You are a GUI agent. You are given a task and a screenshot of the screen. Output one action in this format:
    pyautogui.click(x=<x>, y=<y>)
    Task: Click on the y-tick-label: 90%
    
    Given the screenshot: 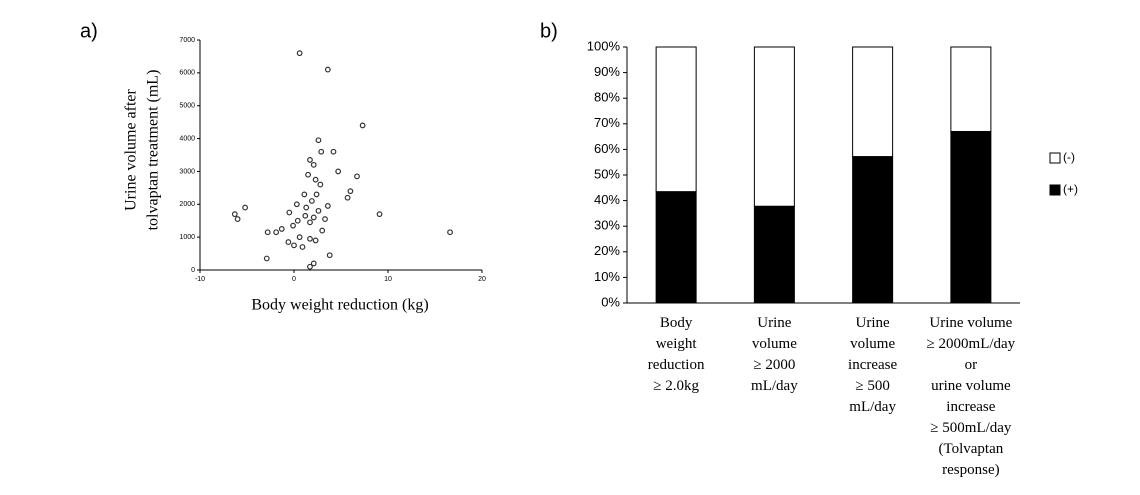 What is the action you would take?
    pyautogui.click(x=607, y=71)
    